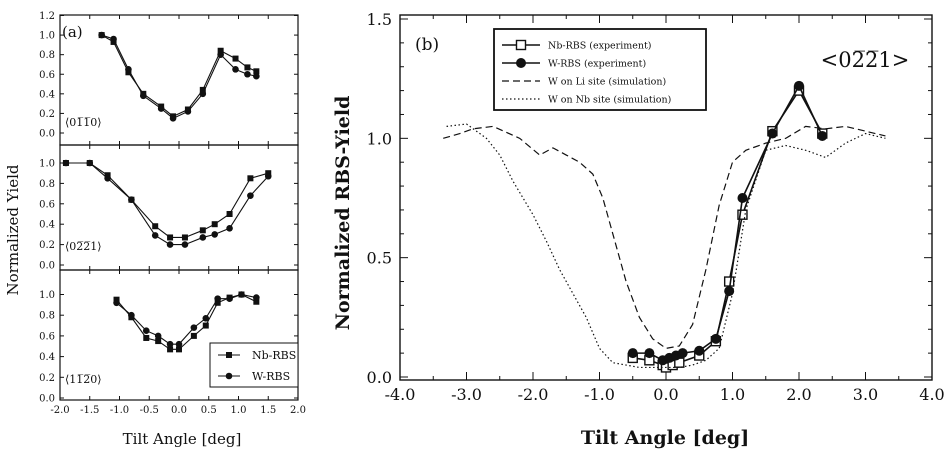  What do you see at coordinates (271, 376) in the screenshot?
I see `legend-label-w-rbs: W-RBS` at bounding box center [271, 376].